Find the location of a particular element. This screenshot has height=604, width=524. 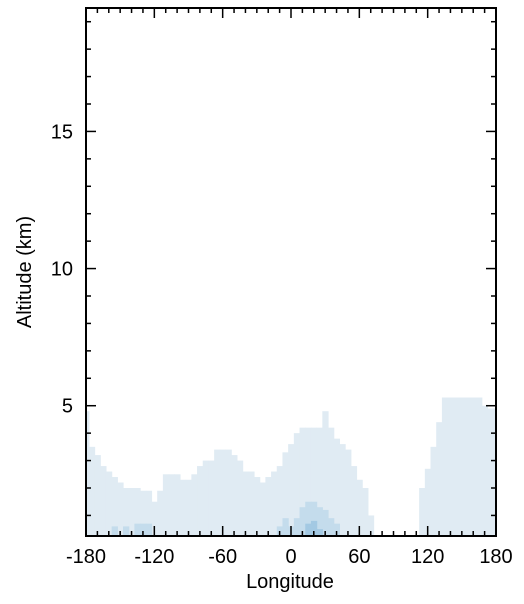

y-tick-label: 10 is located at coordinates (62, 270).